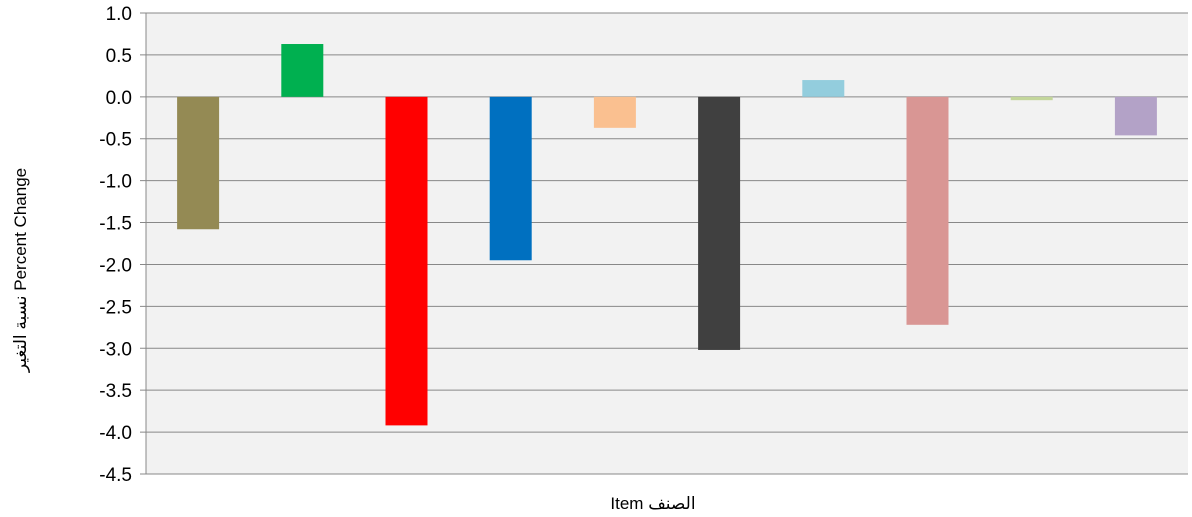 Image resolution: width=1192 pixels, height=517 pixels. I want to click on y-tick-label: -3.0, so click(115, 349).